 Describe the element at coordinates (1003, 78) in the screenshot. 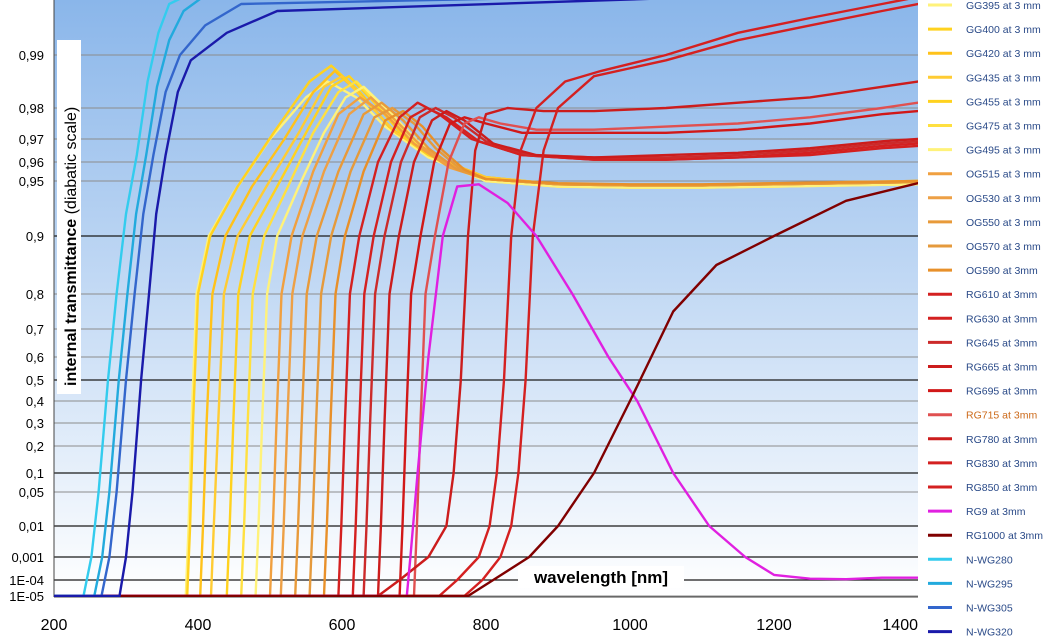

I see `legend-label: GG435 at 3 mm` at that location.